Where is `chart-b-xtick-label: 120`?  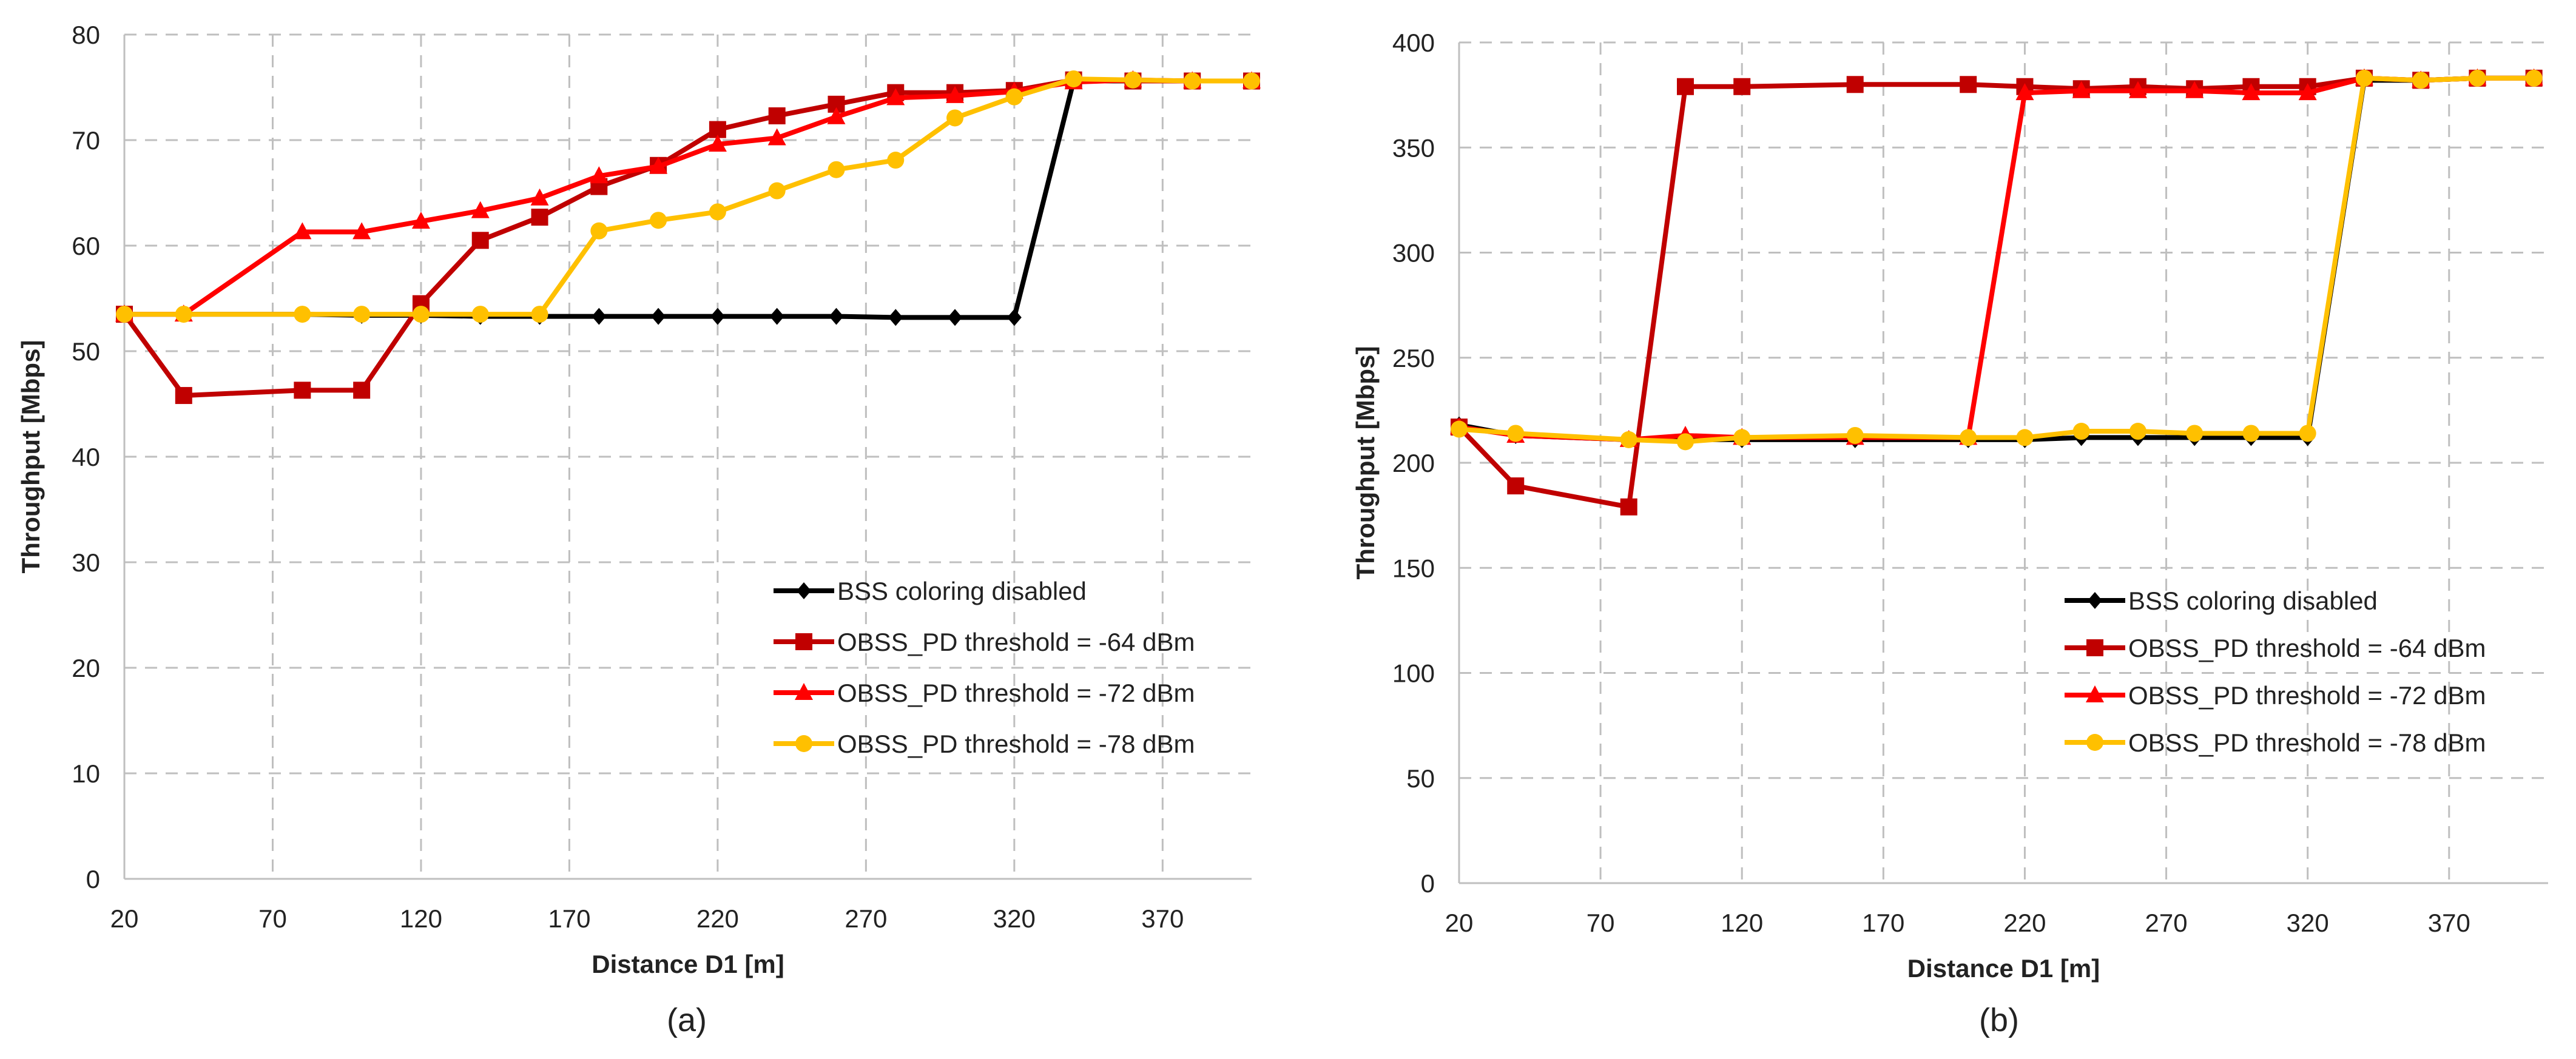
chart-b-xtick-label: 120 is located at coordinates (1742, 923).